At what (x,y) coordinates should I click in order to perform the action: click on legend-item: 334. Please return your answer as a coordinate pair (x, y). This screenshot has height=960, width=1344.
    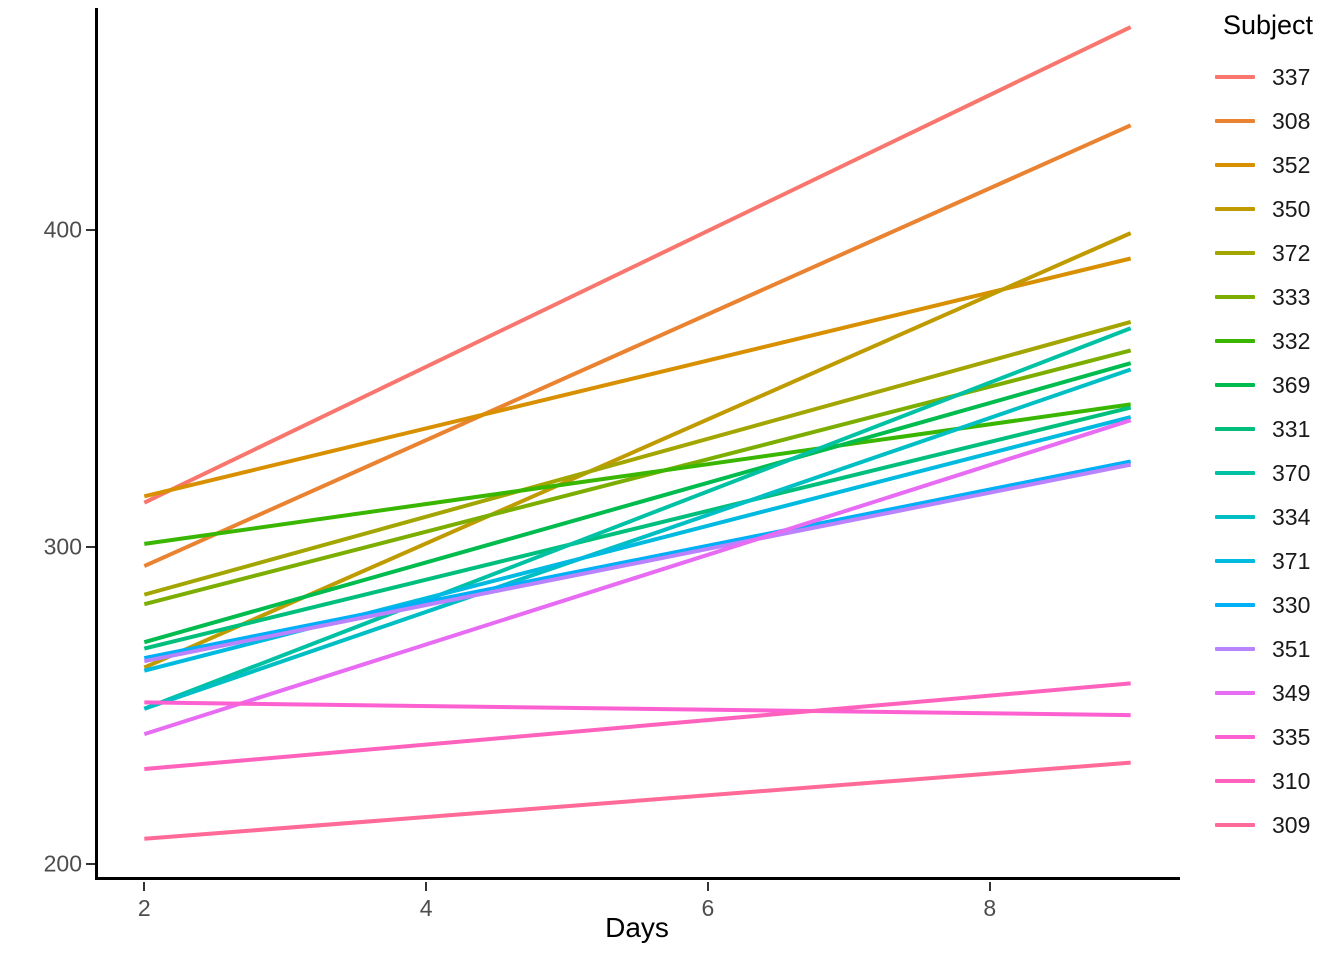
    Looking at the image, I should click on (1279, 517).